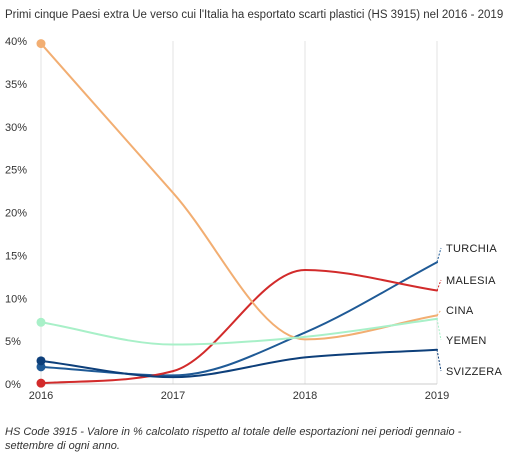 This screenshot has height=471, width=520. What do you see at coordinates (16, 171) in the screenshot?
I see `y-tick-label: 25%` at bounding box center [16, 171].